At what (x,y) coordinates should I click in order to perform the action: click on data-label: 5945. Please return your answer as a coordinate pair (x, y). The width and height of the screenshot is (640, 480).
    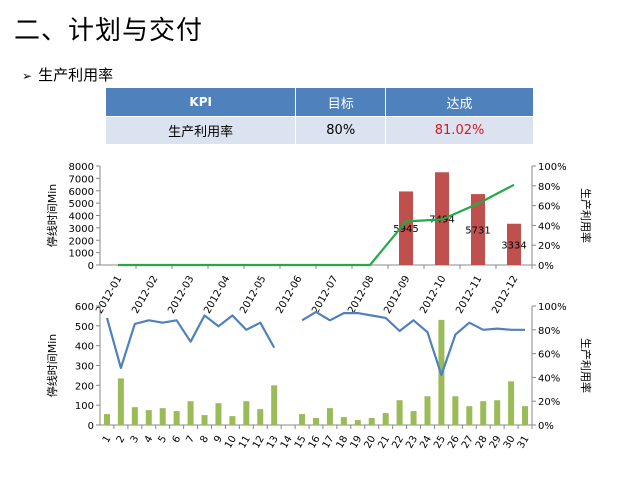
    Looking at the image, I should click on (405, 229).